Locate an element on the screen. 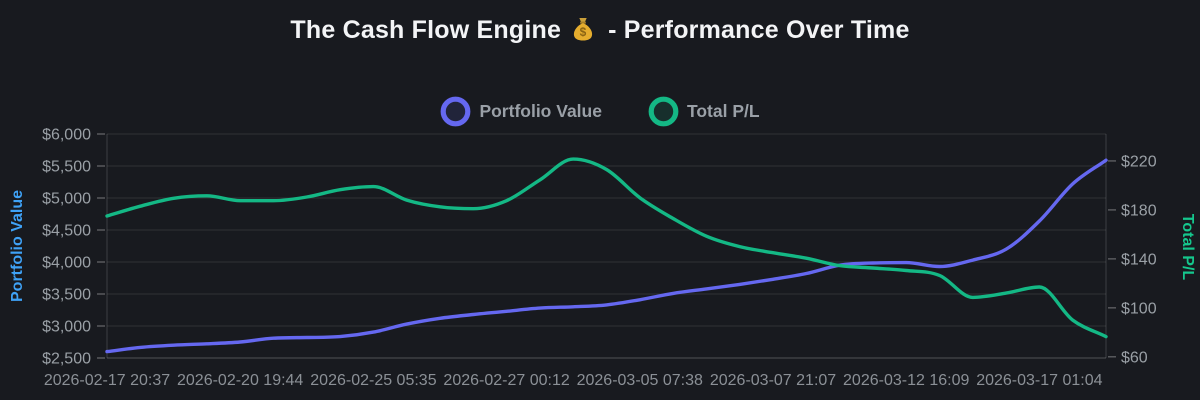 The image size is (1200, 400). right-axis-title: Total P/L is located at coordinates (1187, 247).